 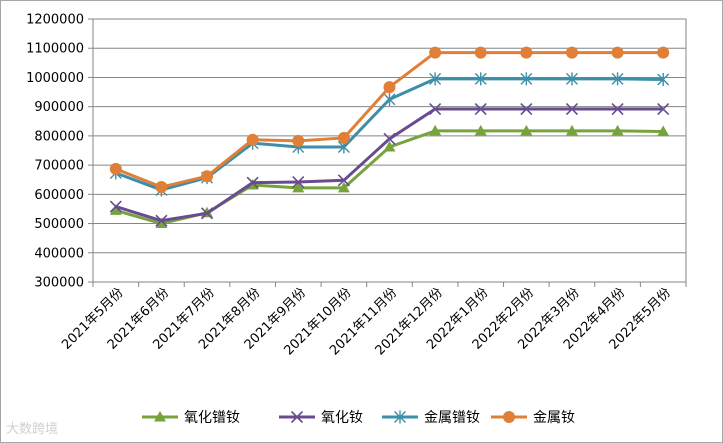 What do you see at coordinates (212, 418) in the screenshot?
I see `legend-label: 氧化镨钕` at bounding box center [212, 418].